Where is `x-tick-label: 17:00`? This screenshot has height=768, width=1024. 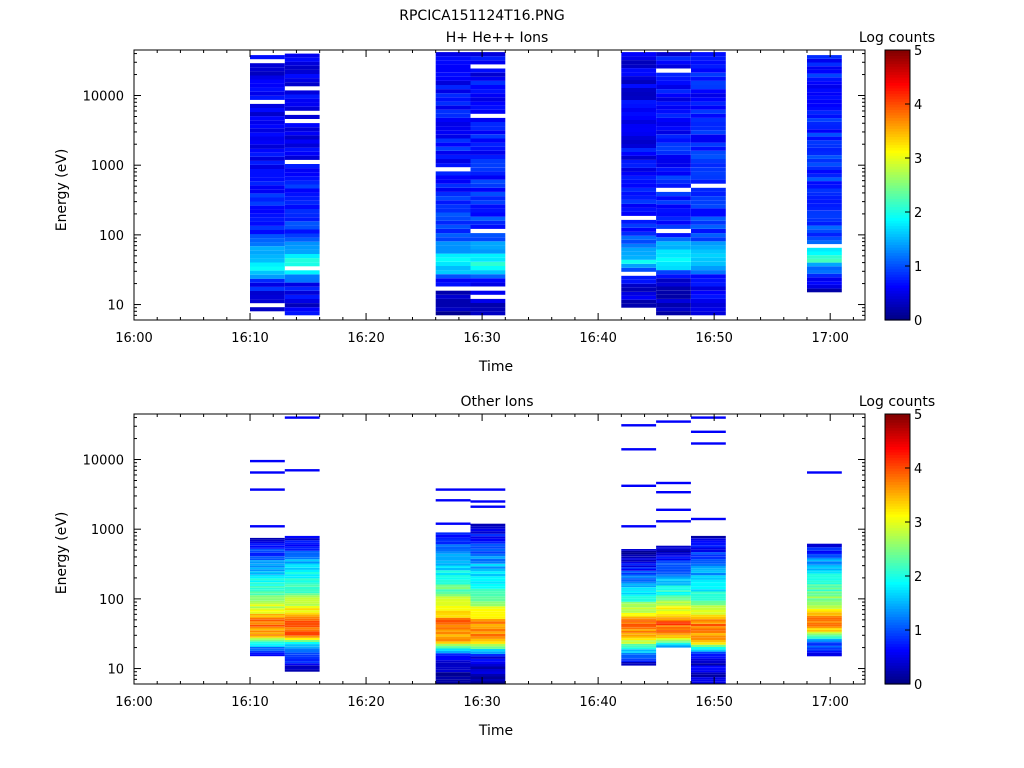 x-tick-label: 17:00 is located at coordinates (829, 702).